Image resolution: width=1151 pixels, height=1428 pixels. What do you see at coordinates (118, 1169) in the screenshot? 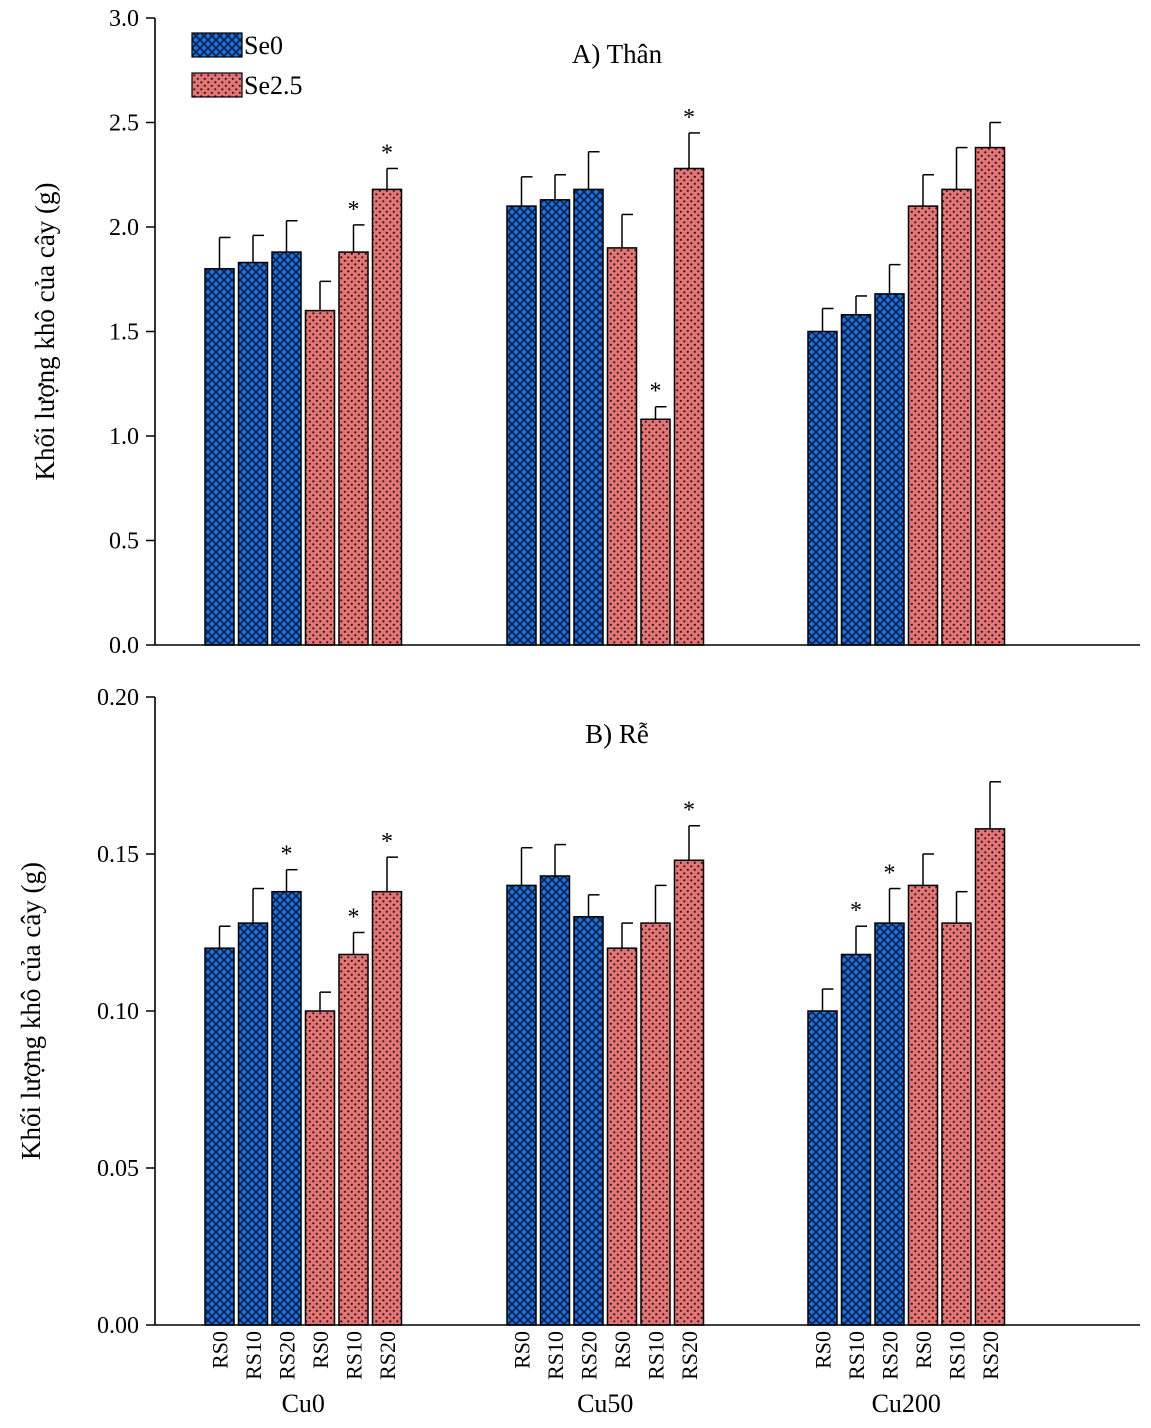
I see `y-tick-label: 0.05` at bounding box center [118, 1169].